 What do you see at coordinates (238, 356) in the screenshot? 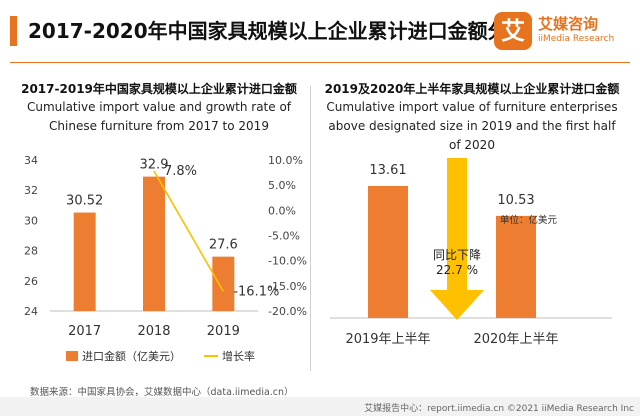
I see `legend-label-growth-rate: 增长率` at bounding box center [238, 356].